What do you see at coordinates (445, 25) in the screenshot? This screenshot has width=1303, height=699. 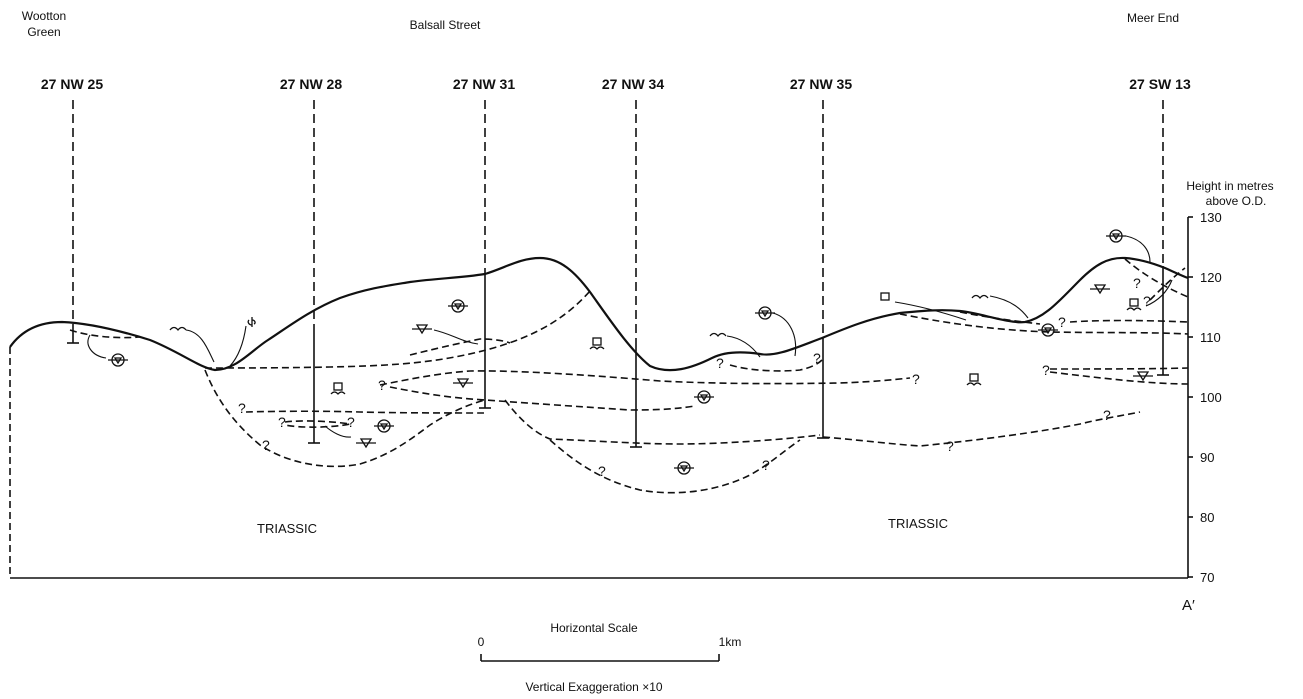 I see `place-name-balsall-street: Balsall Street` at bounding box center [445, 25].